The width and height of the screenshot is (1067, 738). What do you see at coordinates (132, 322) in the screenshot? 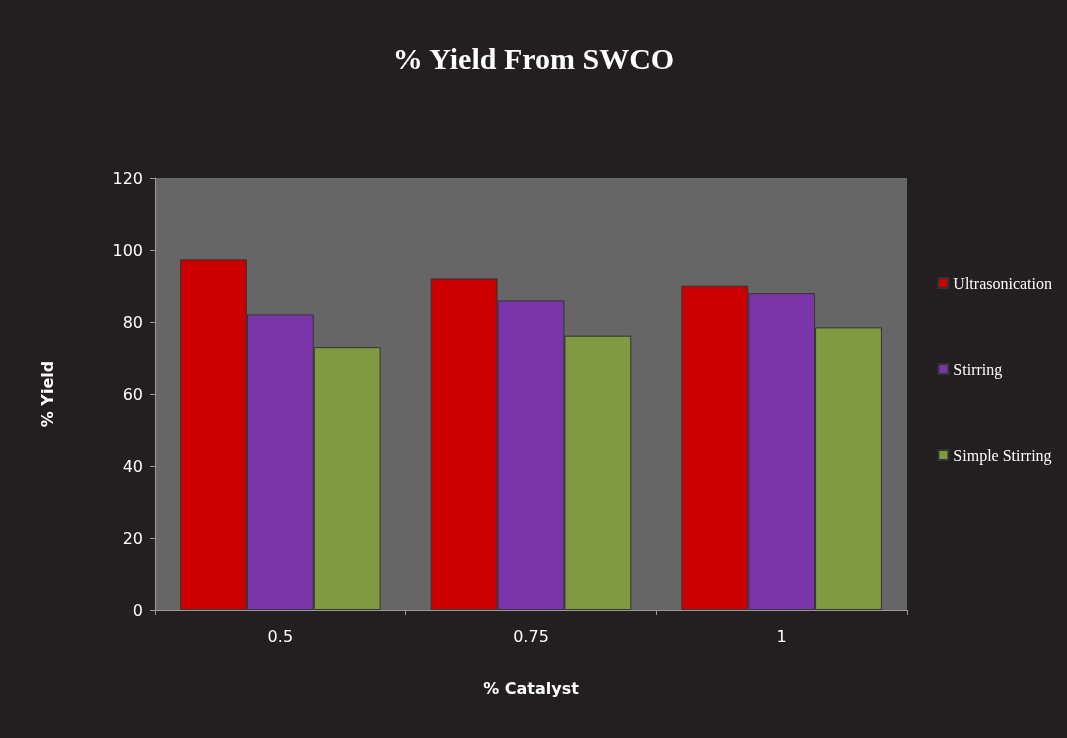
I see `y-tick-label: 80` at bounding box center [132, 322].